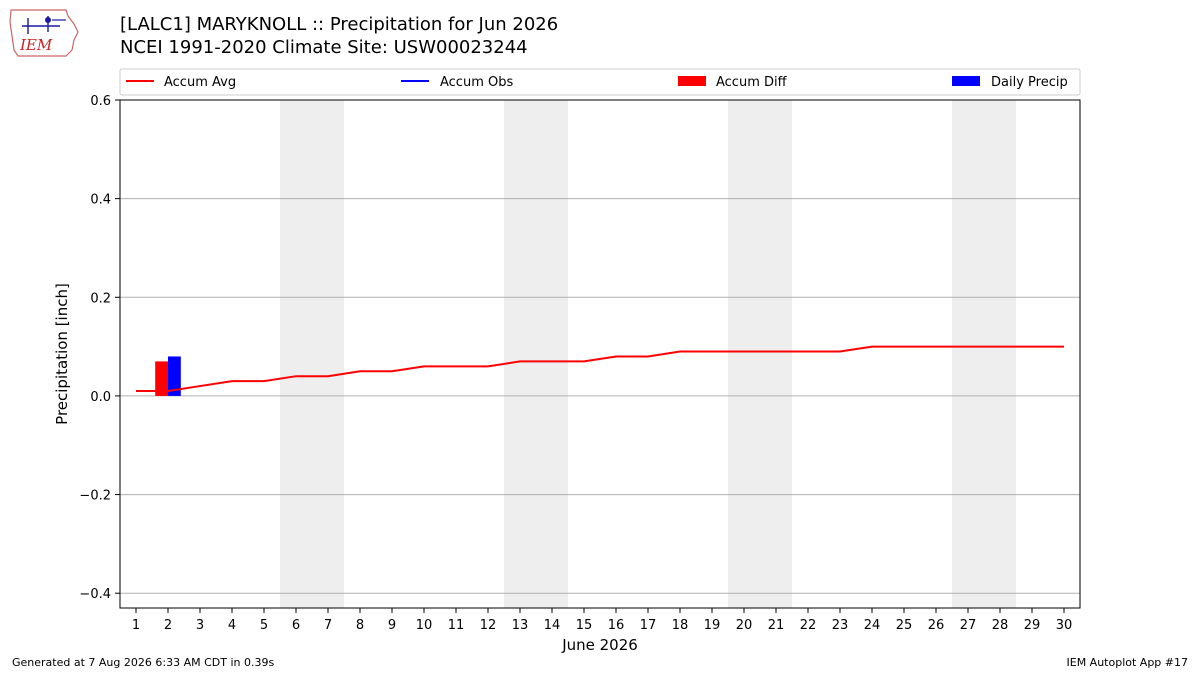 The width and height of the screenshot is (1200, 675). I want to click on x-tick-label: 20, so click(744, 625).